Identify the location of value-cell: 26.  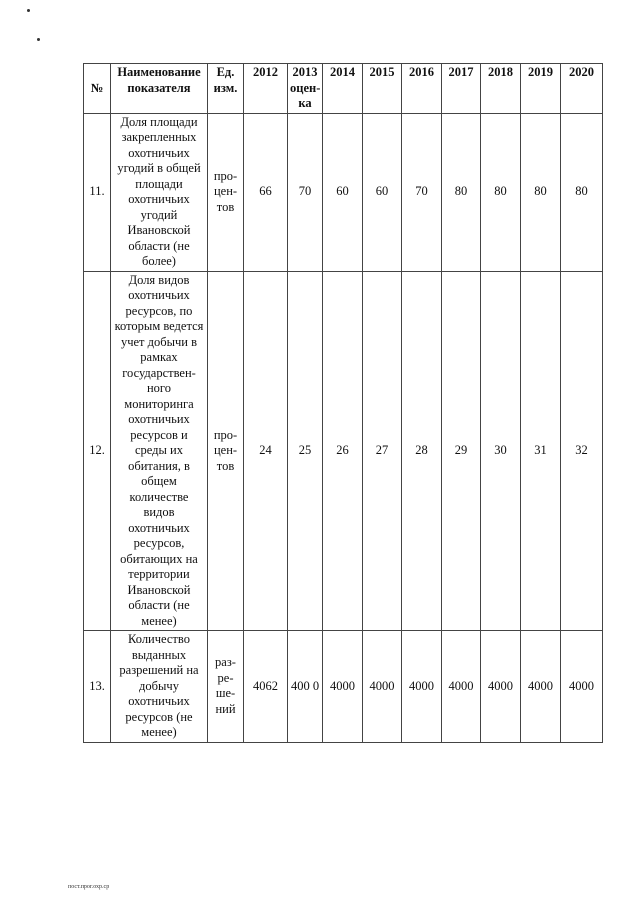
(342, 450).